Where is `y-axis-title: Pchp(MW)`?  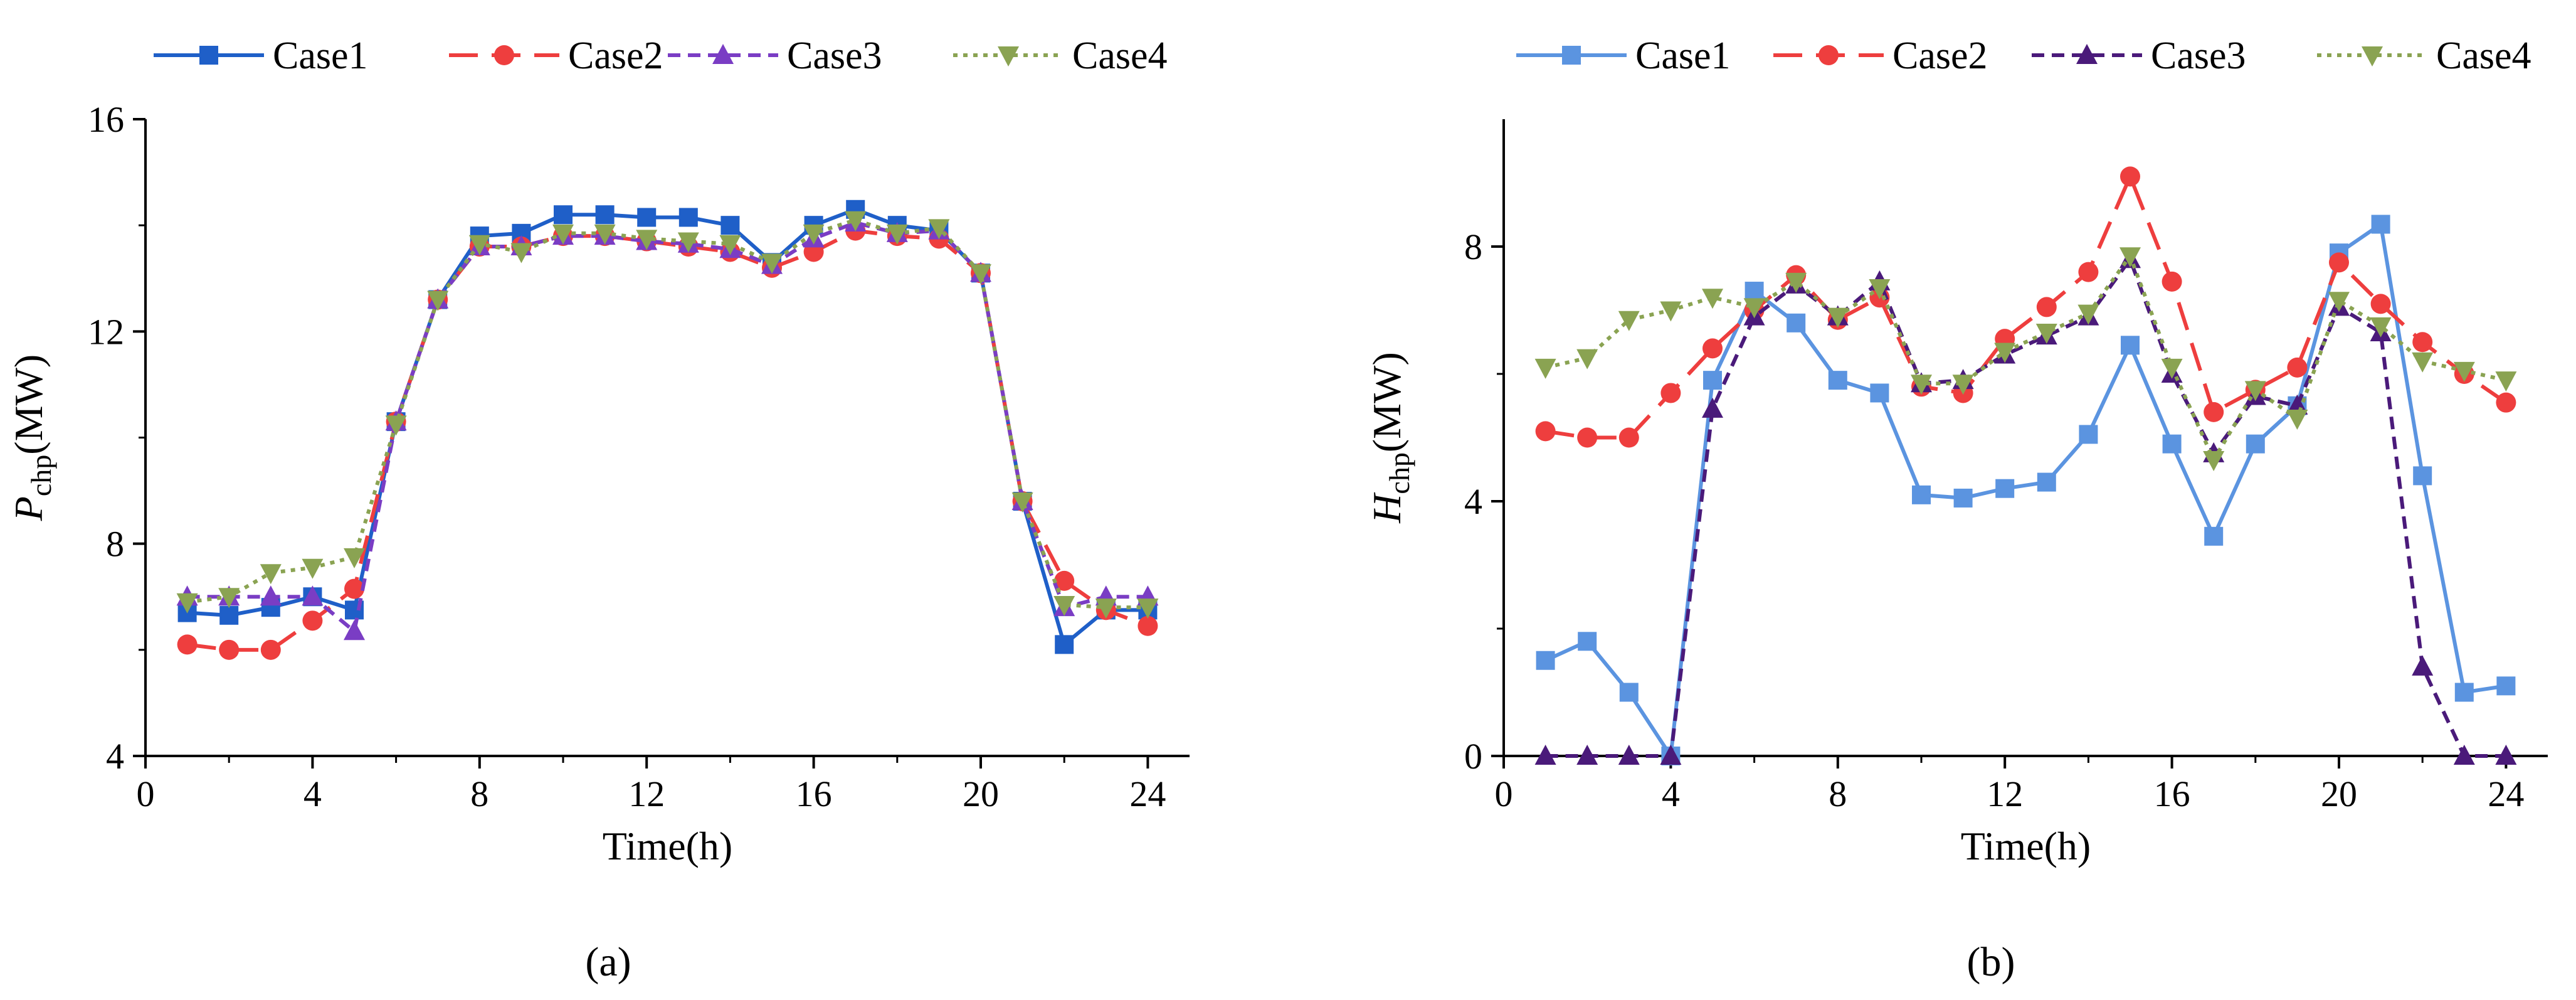
y-axis-title: Pchp(MW) is located at coordinates (31, 438).